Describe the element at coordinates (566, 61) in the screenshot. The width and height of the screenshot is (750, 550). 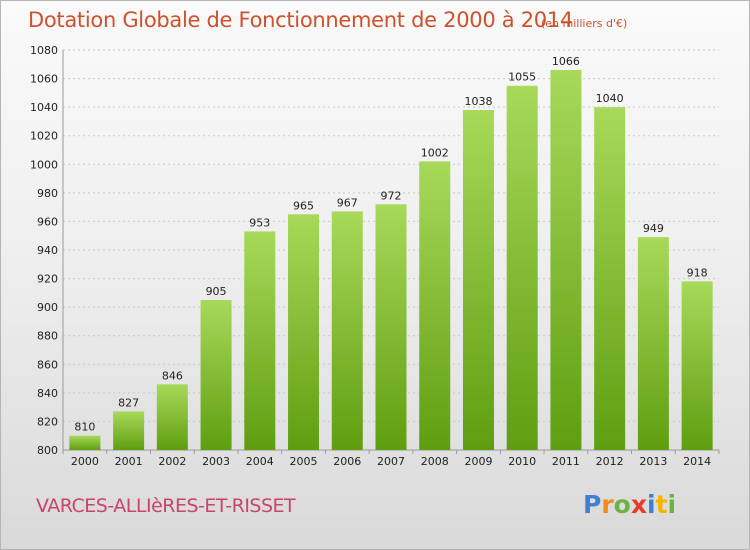
I see `bar-value-label: 1066` at that location.